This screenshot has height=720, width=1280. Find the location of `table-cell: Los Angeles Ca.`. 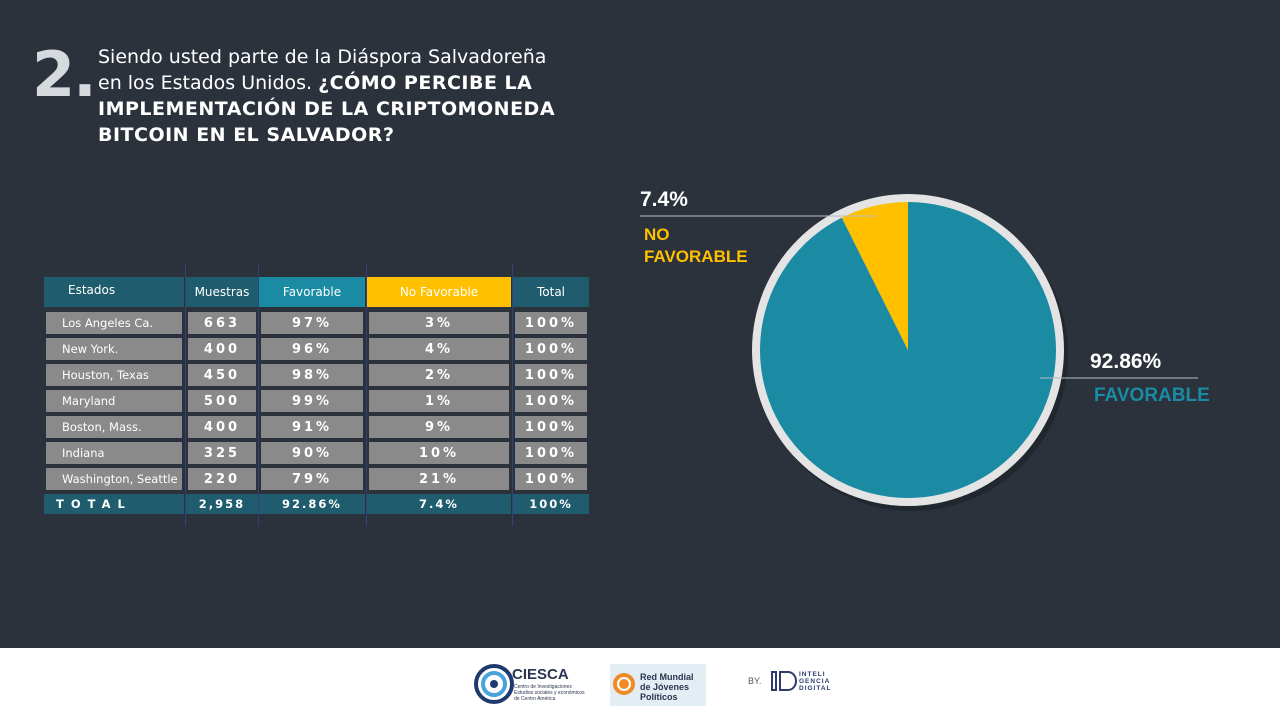

table-cell: Los Angeles Ca. is located at coordinates (114, 323).